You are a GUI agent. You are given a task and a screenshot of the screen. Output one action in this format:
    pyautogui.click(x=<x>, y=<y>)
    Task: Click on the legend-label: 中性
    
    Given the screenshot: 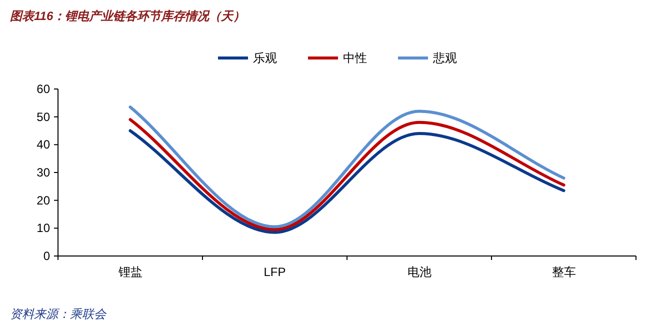 What is the action you would take?
    pyautogui.click(x=355, y=58)
    